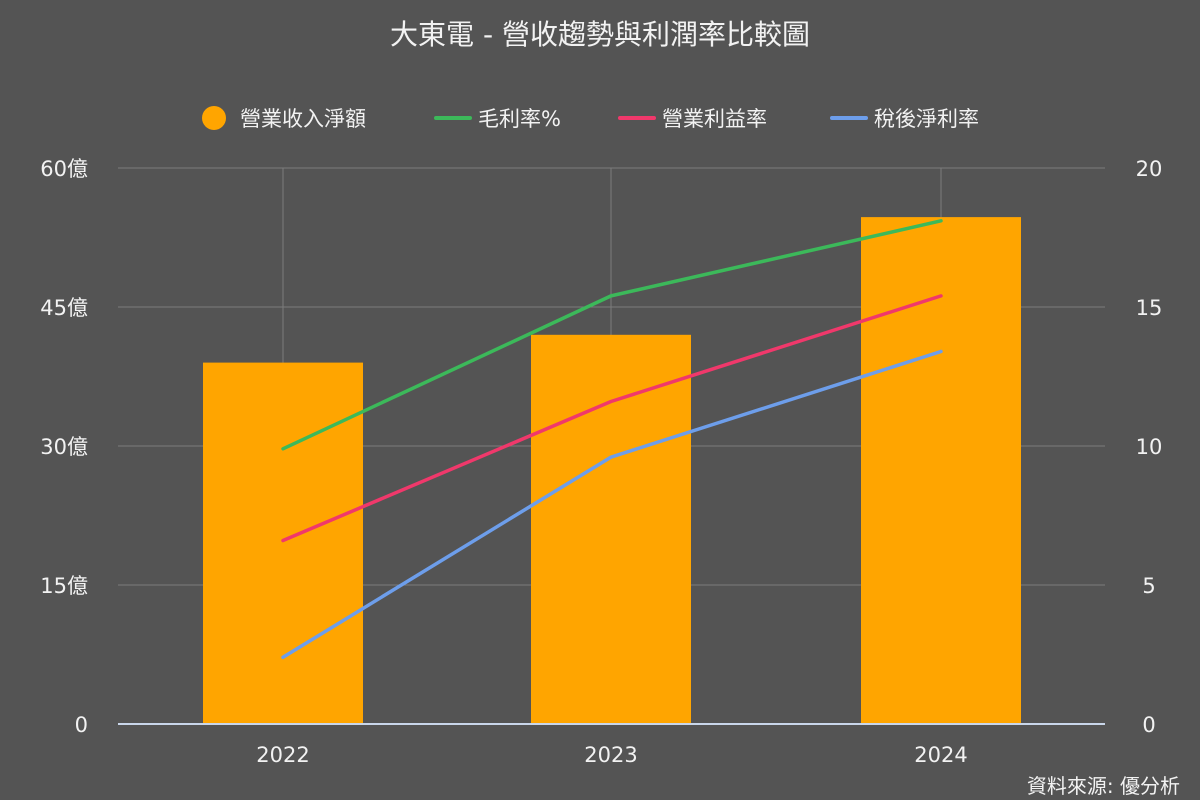  Describe the element at coordinates (714, 119) in the screenshot. I see `legend-label: 營業利益率` at that location.